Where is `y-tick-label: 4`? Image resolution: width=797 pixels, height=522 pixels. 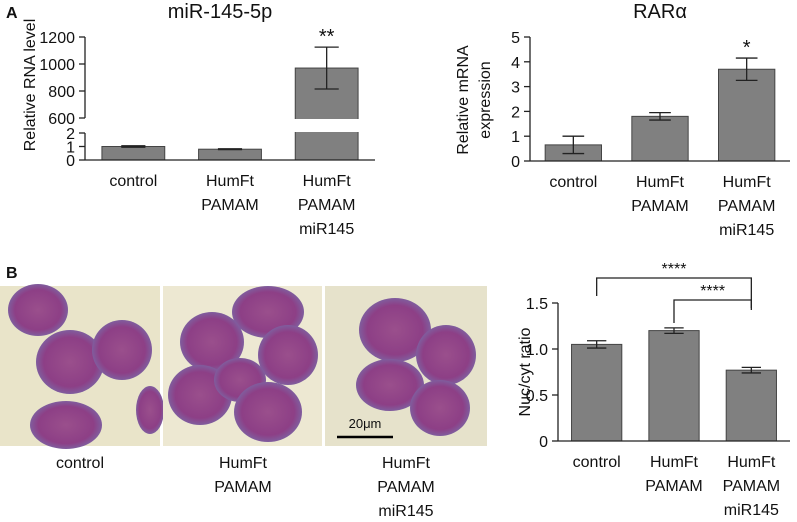 y-tick-label: 4 is located at coordinates (515, 63).